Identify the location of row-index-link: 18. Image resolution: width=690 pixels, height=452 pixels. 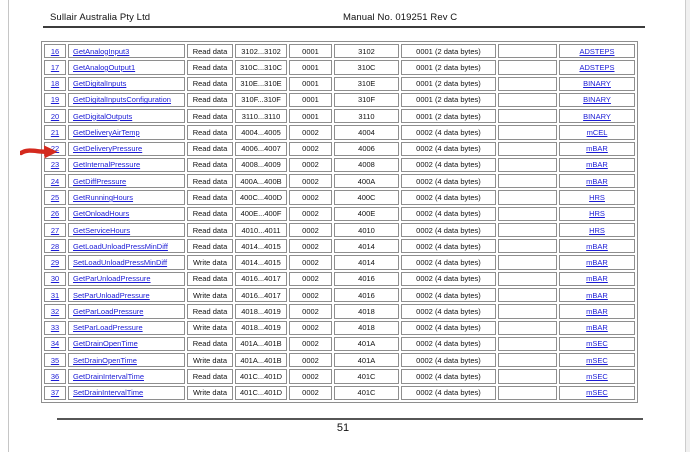
(55, 84).